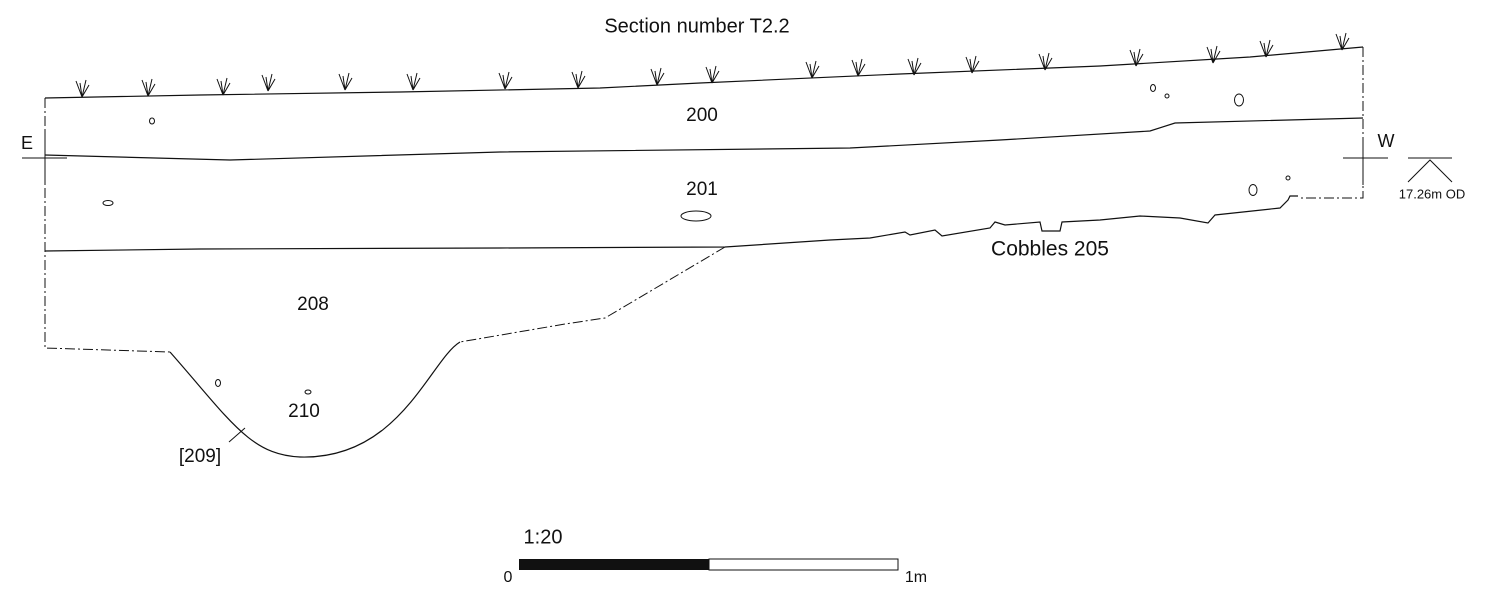 Image resolution: width=1500 pixels, height=592 pixels. What do you see at coordinates (27, 143) in the screenshot?
I see `east-label: E` at bounding box center [27, 143].